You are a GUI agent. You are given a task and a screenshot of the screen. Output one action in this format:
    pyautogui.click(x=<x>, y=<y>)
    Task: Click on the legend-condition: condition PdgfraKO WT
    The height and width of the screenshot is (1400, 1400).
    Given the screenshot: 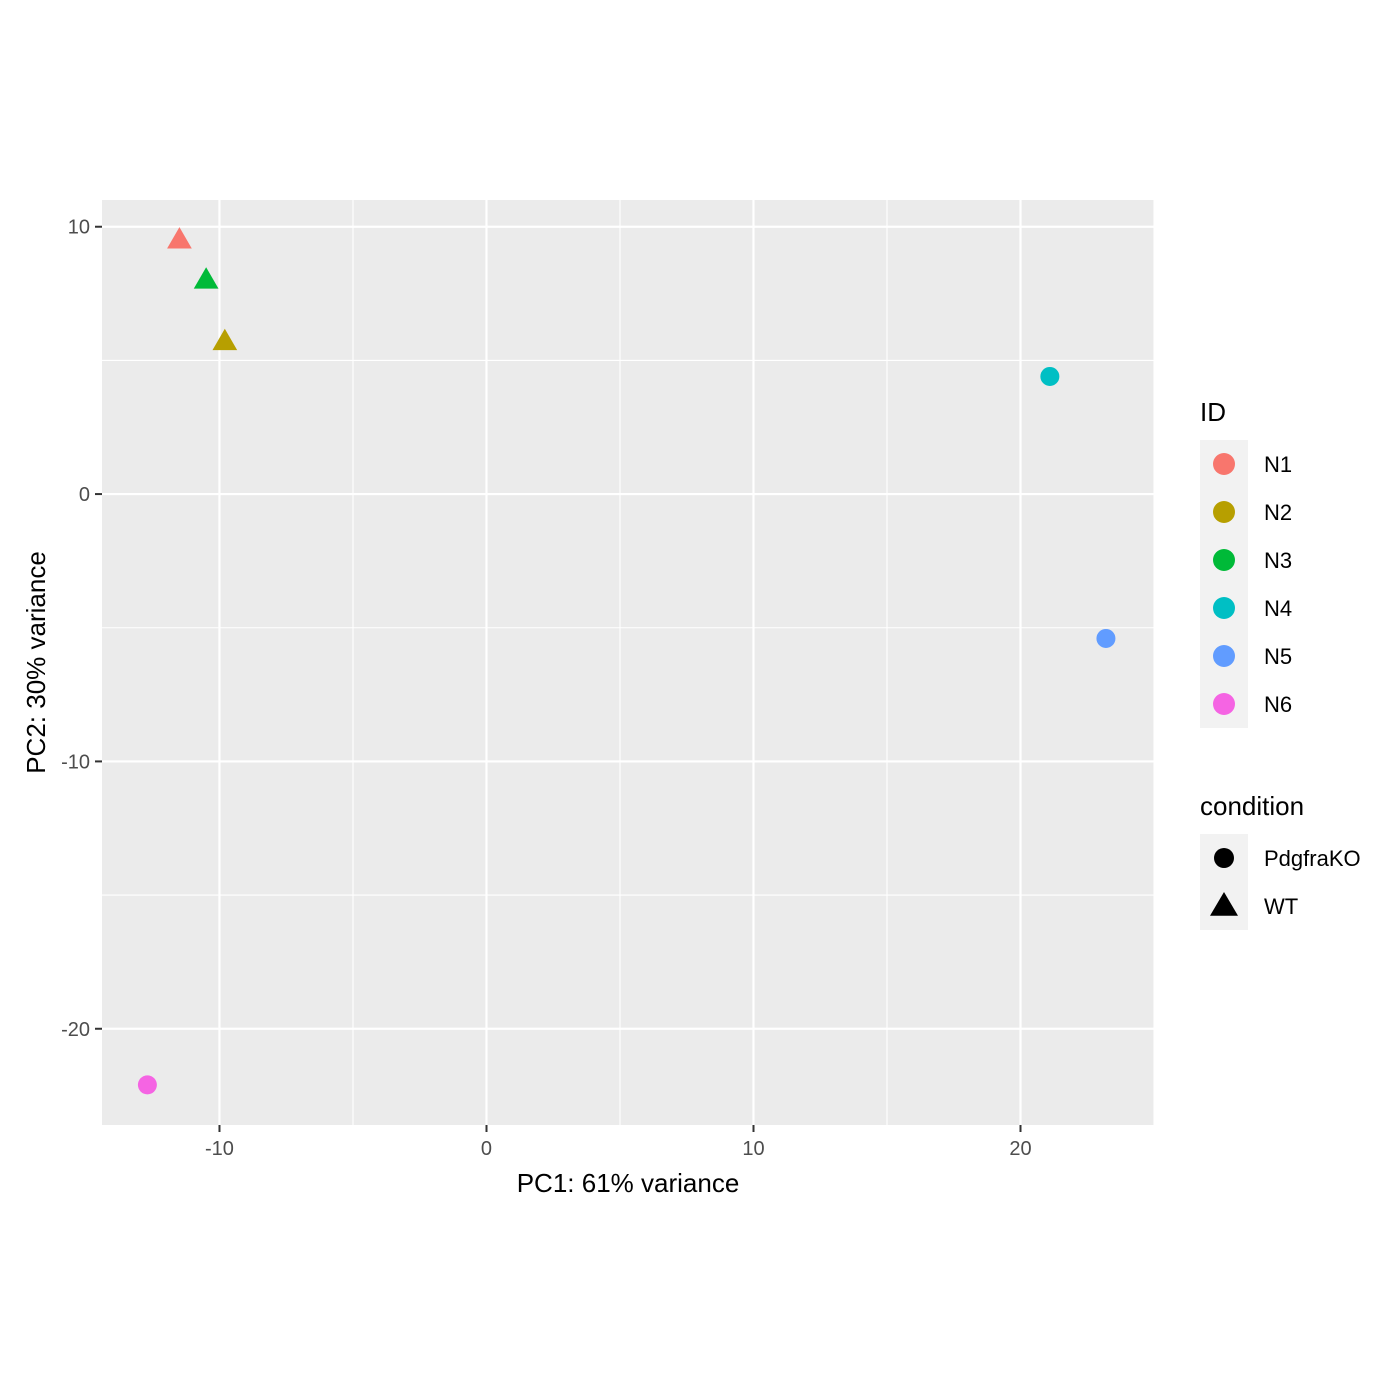 What is the action you would take?
    pyautogui.click(x=1280, y=860)
    